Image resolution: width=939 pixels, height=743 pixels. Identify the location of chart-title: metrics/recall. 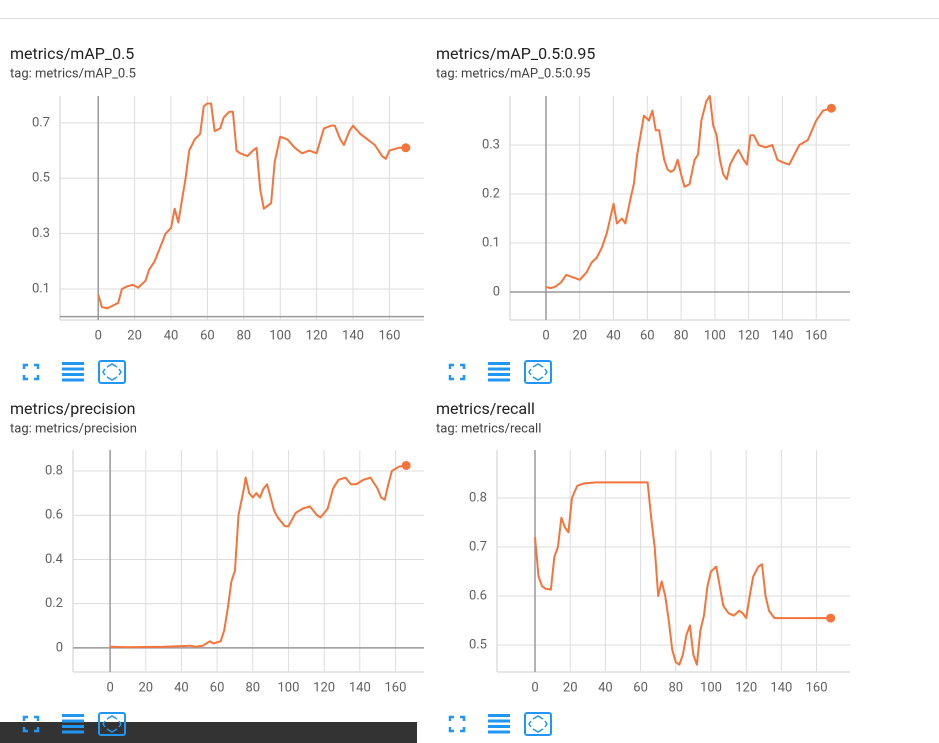
(485, 408).